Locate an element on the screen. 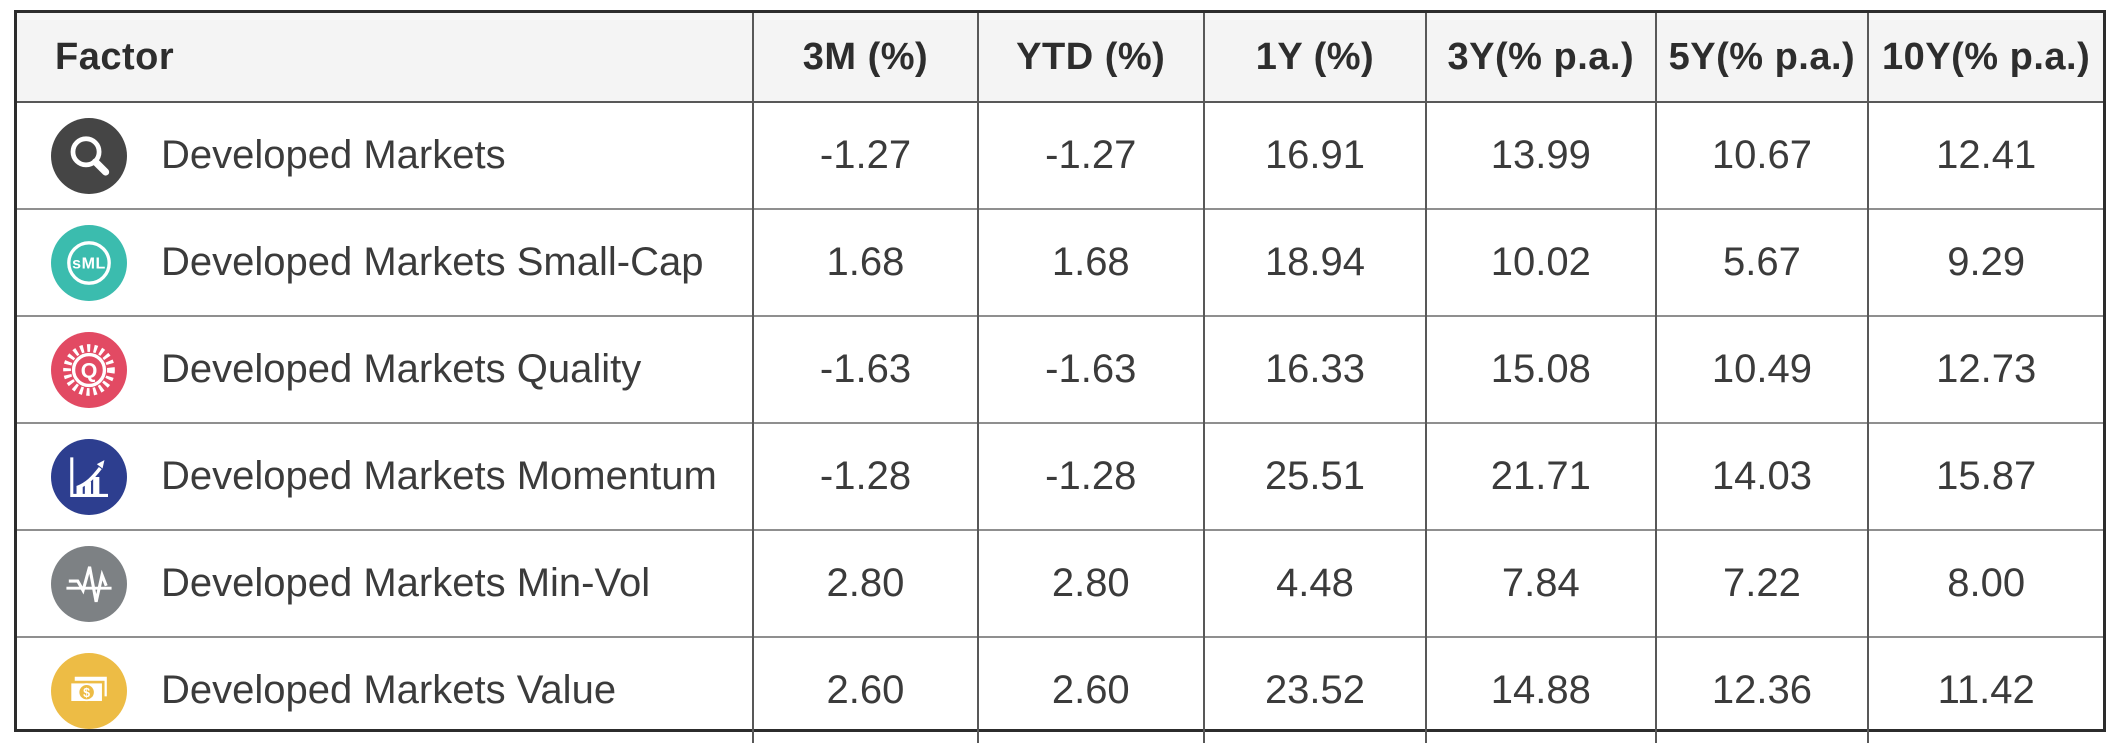  value-cell-3m: -1.28 is located at coordinates (865, 476).